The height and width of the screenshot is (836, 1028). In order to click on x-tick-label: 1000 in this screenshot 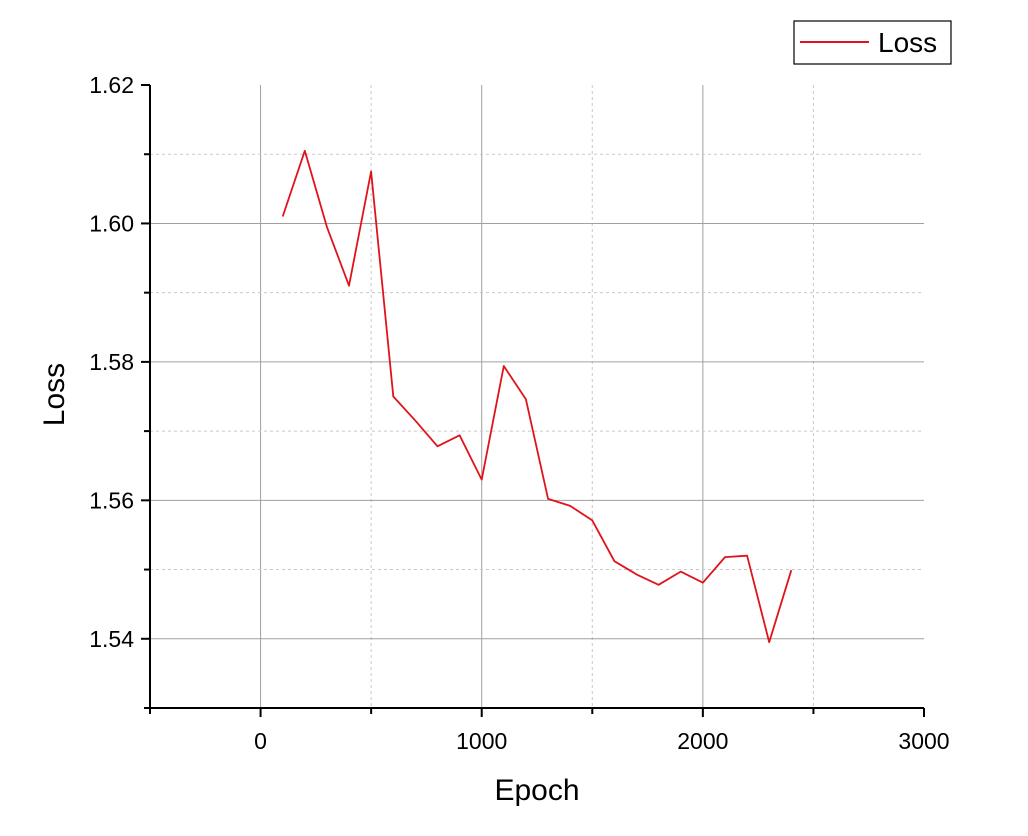, I will do `click(481, 741)`.